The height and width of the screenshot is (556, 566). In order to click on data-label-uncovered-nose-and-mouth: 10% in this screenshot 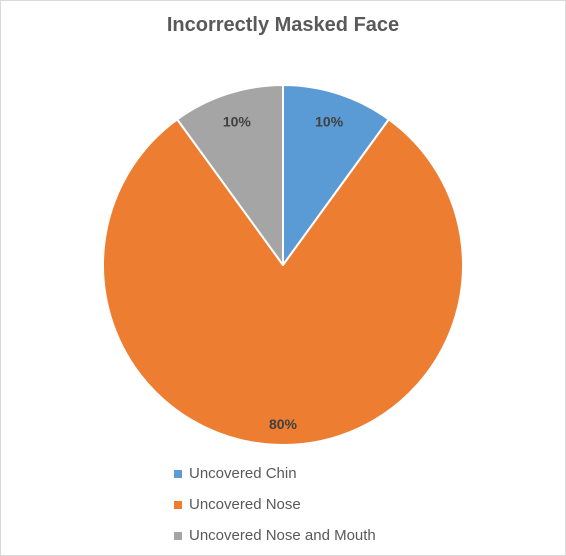, I will do `click(237, 122)`.